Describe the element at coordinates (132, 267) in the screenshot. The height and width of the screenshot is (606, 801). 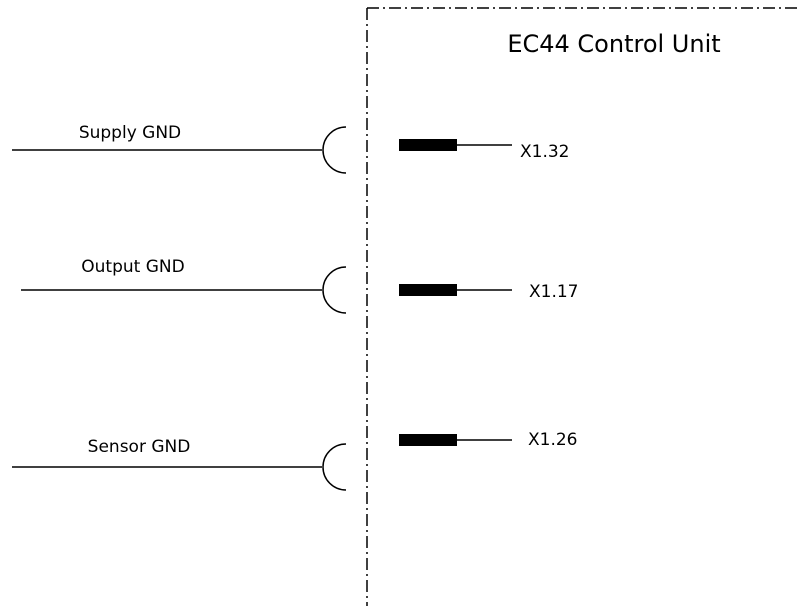
I see `wire-label-output-gnd: Output GND` at that location.